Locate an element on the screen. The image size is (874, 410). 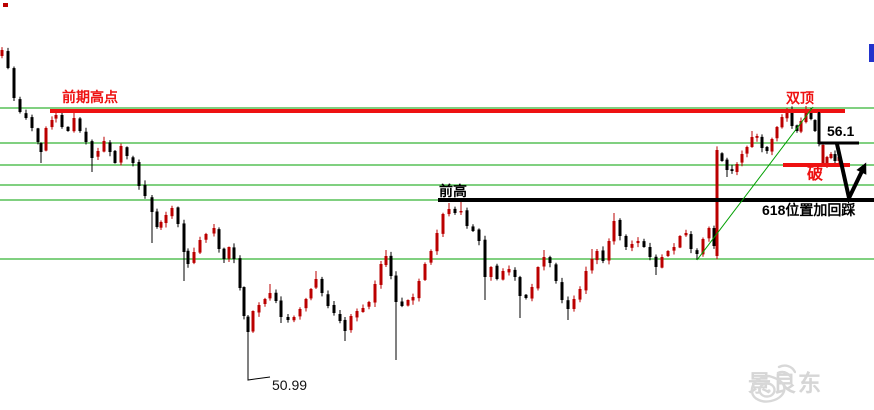
weibo-logo-icon is located at coordinates (773, 383).